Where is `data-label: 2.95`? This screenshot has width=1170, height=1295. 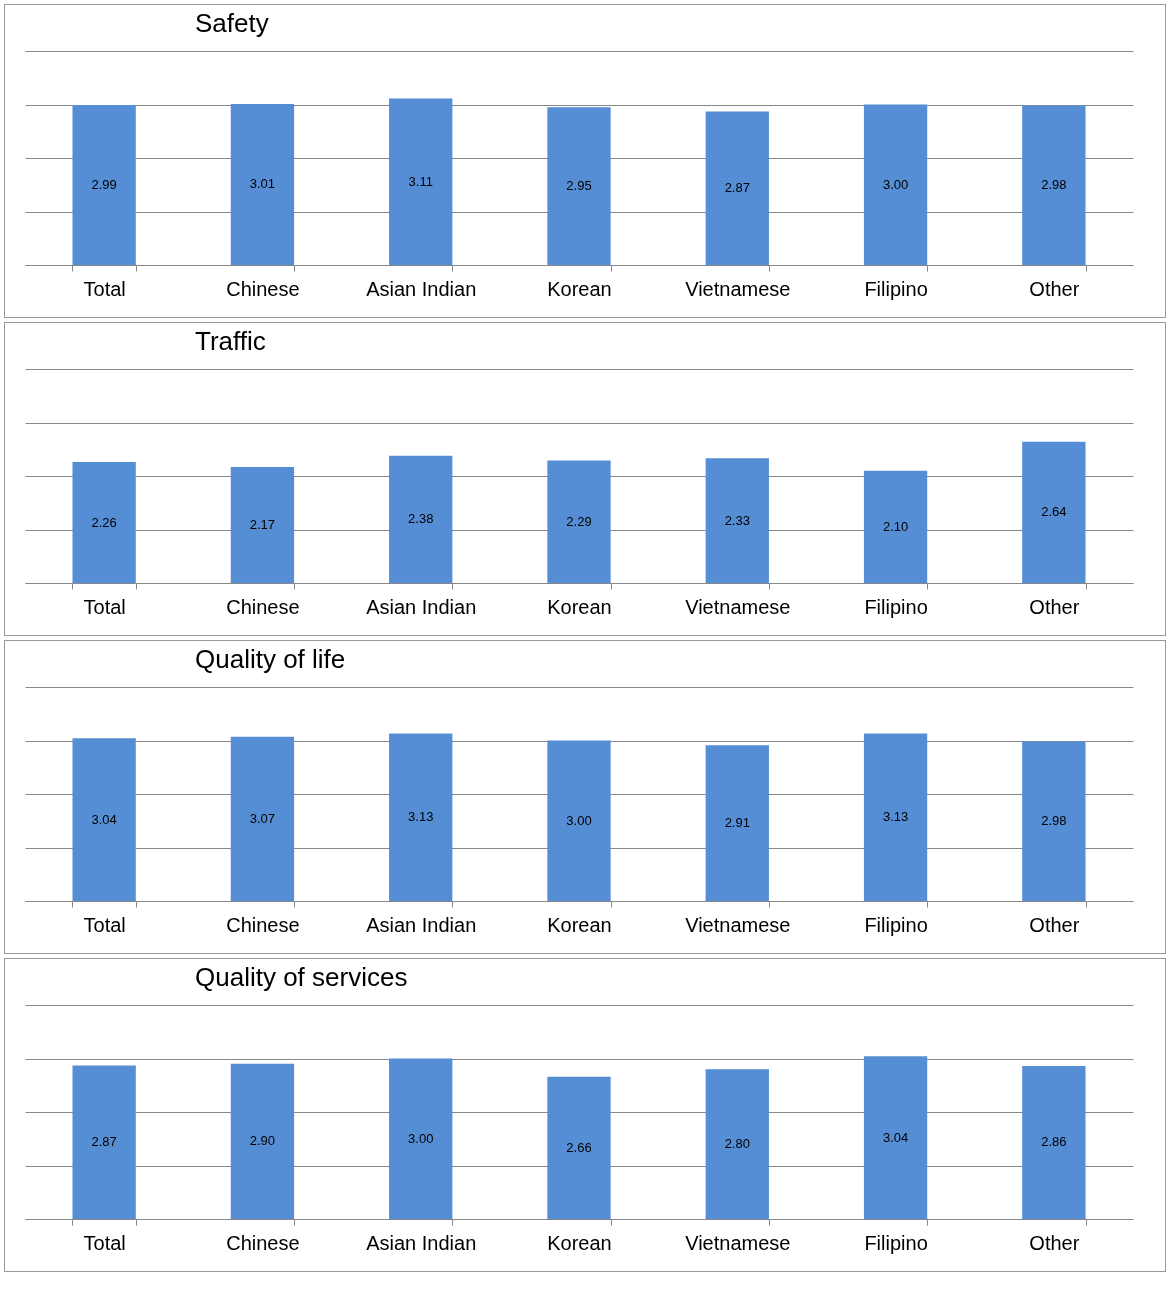 data-label: 2.95 is located at coordinates (579, 186).